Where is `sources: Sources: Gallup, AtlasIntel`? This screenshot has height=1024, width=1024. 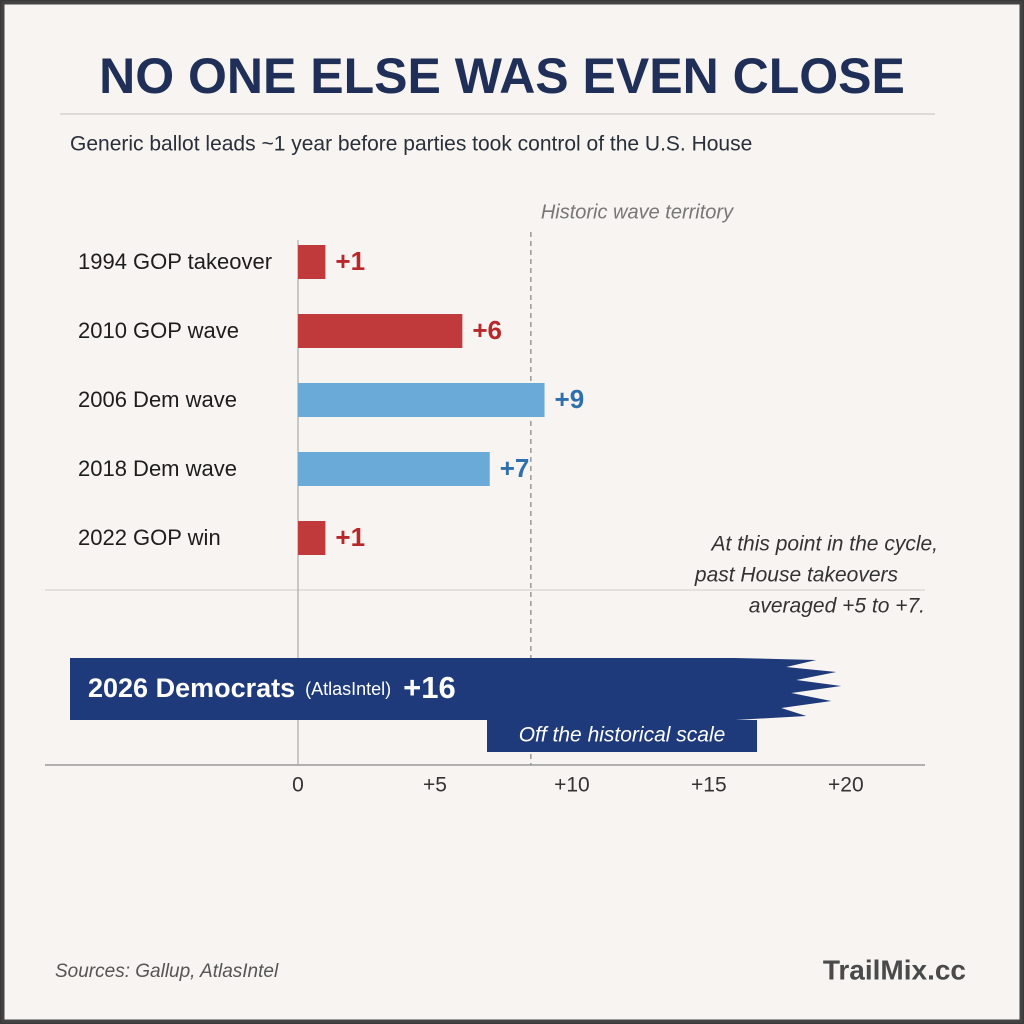
sources: Sources: Gallup, AtlasIntel is located at coordinates (167, 971).